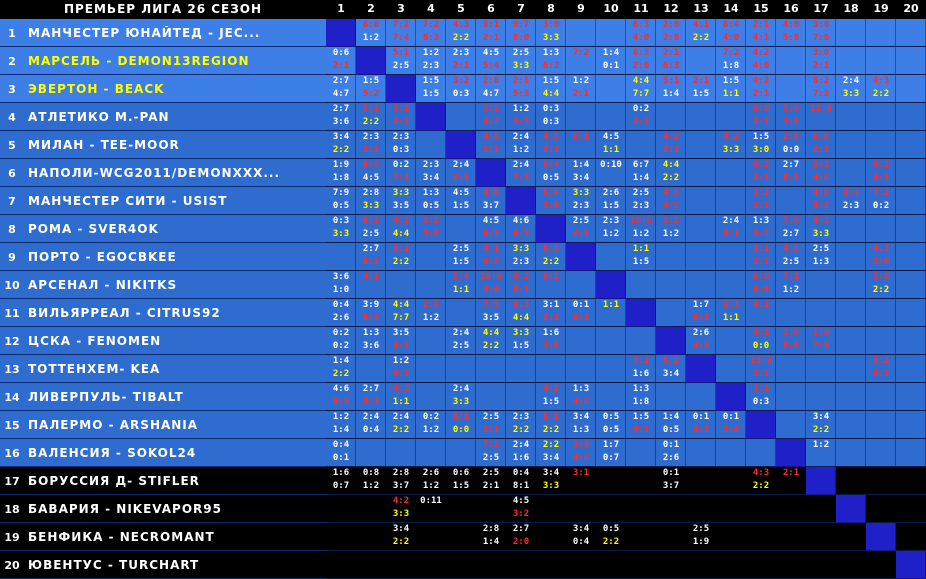  I want to click on score-cell: 4:1, so click(761, 313).